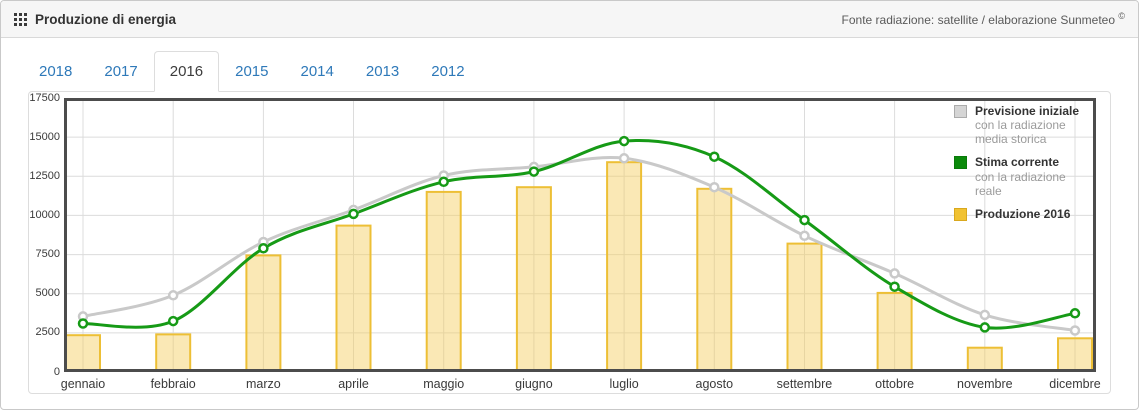 The image size is (1139, 410). Describe the element at coordinates (317, 71) in the screenshot. I see `tab-2014: 2014` at that location.